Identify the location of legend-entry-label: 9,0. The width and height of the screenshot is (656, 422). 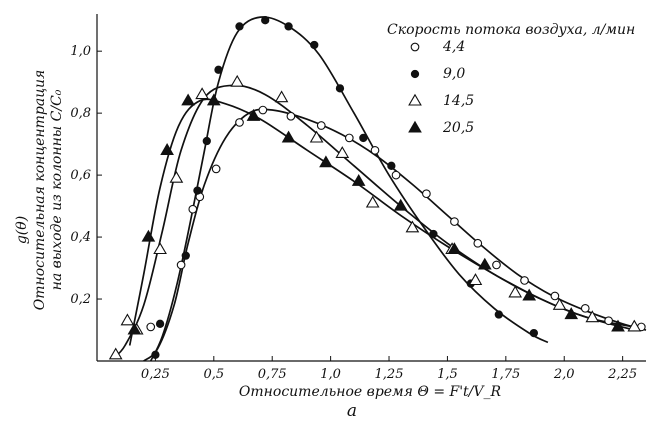
(454, 74).